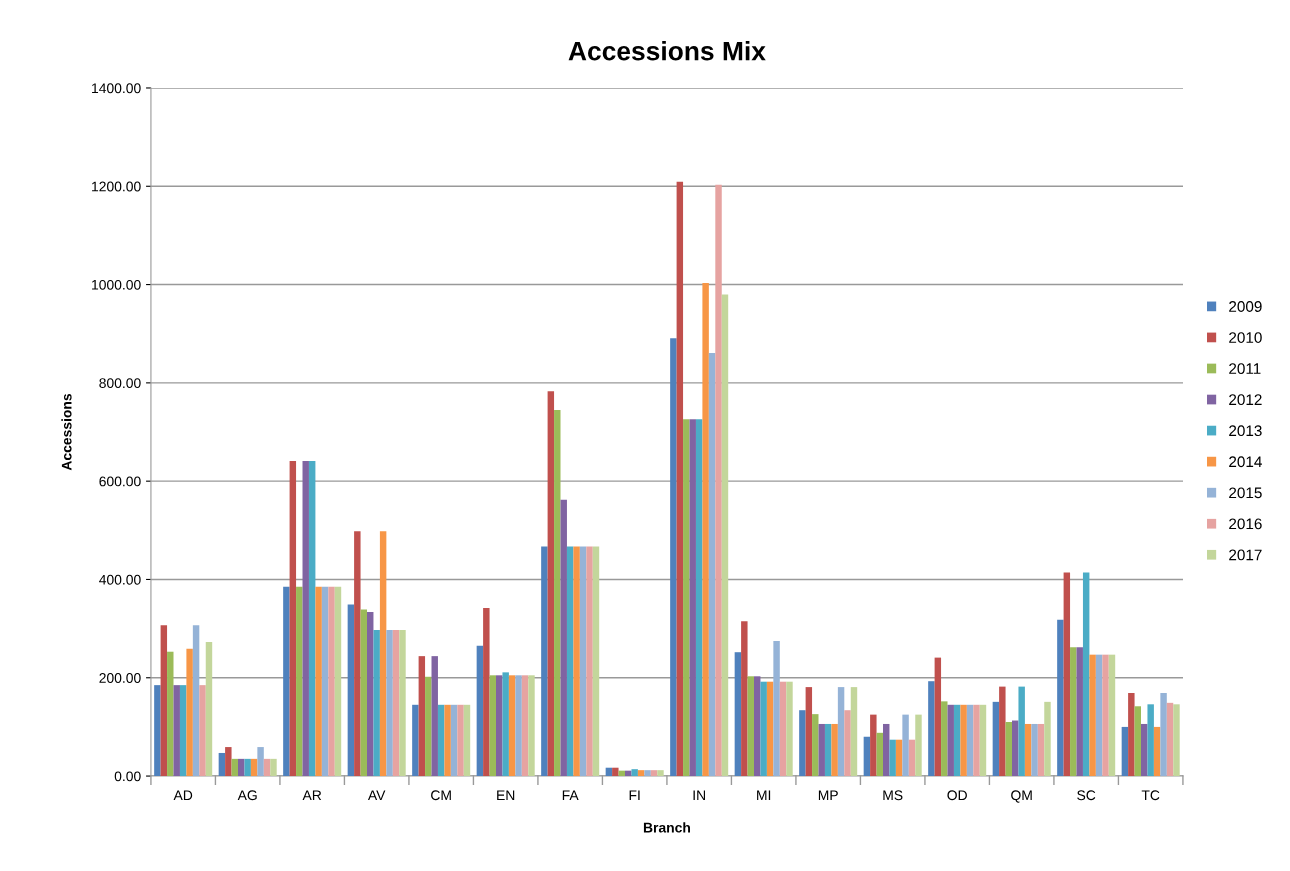  I want to click on x-tick-label: IN, so click(699, 795).